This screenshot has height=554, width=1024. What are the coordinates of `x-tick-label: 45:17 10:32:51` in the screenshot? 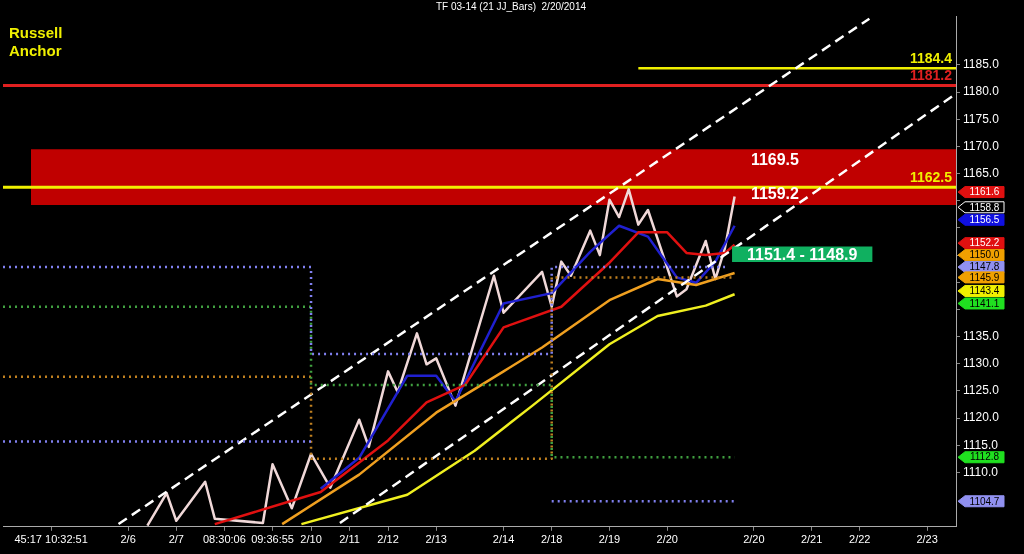 It's located at (51, 539).